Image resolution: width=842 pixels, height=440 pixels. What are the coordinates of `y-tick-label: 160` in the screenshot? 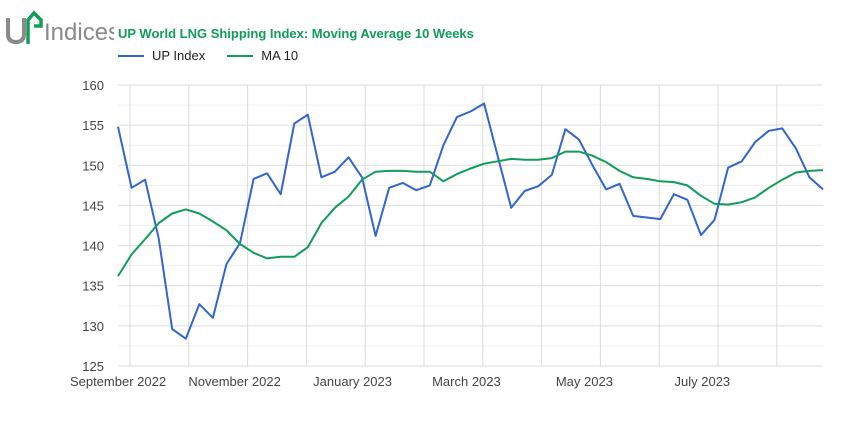 It's located at (93, 85).